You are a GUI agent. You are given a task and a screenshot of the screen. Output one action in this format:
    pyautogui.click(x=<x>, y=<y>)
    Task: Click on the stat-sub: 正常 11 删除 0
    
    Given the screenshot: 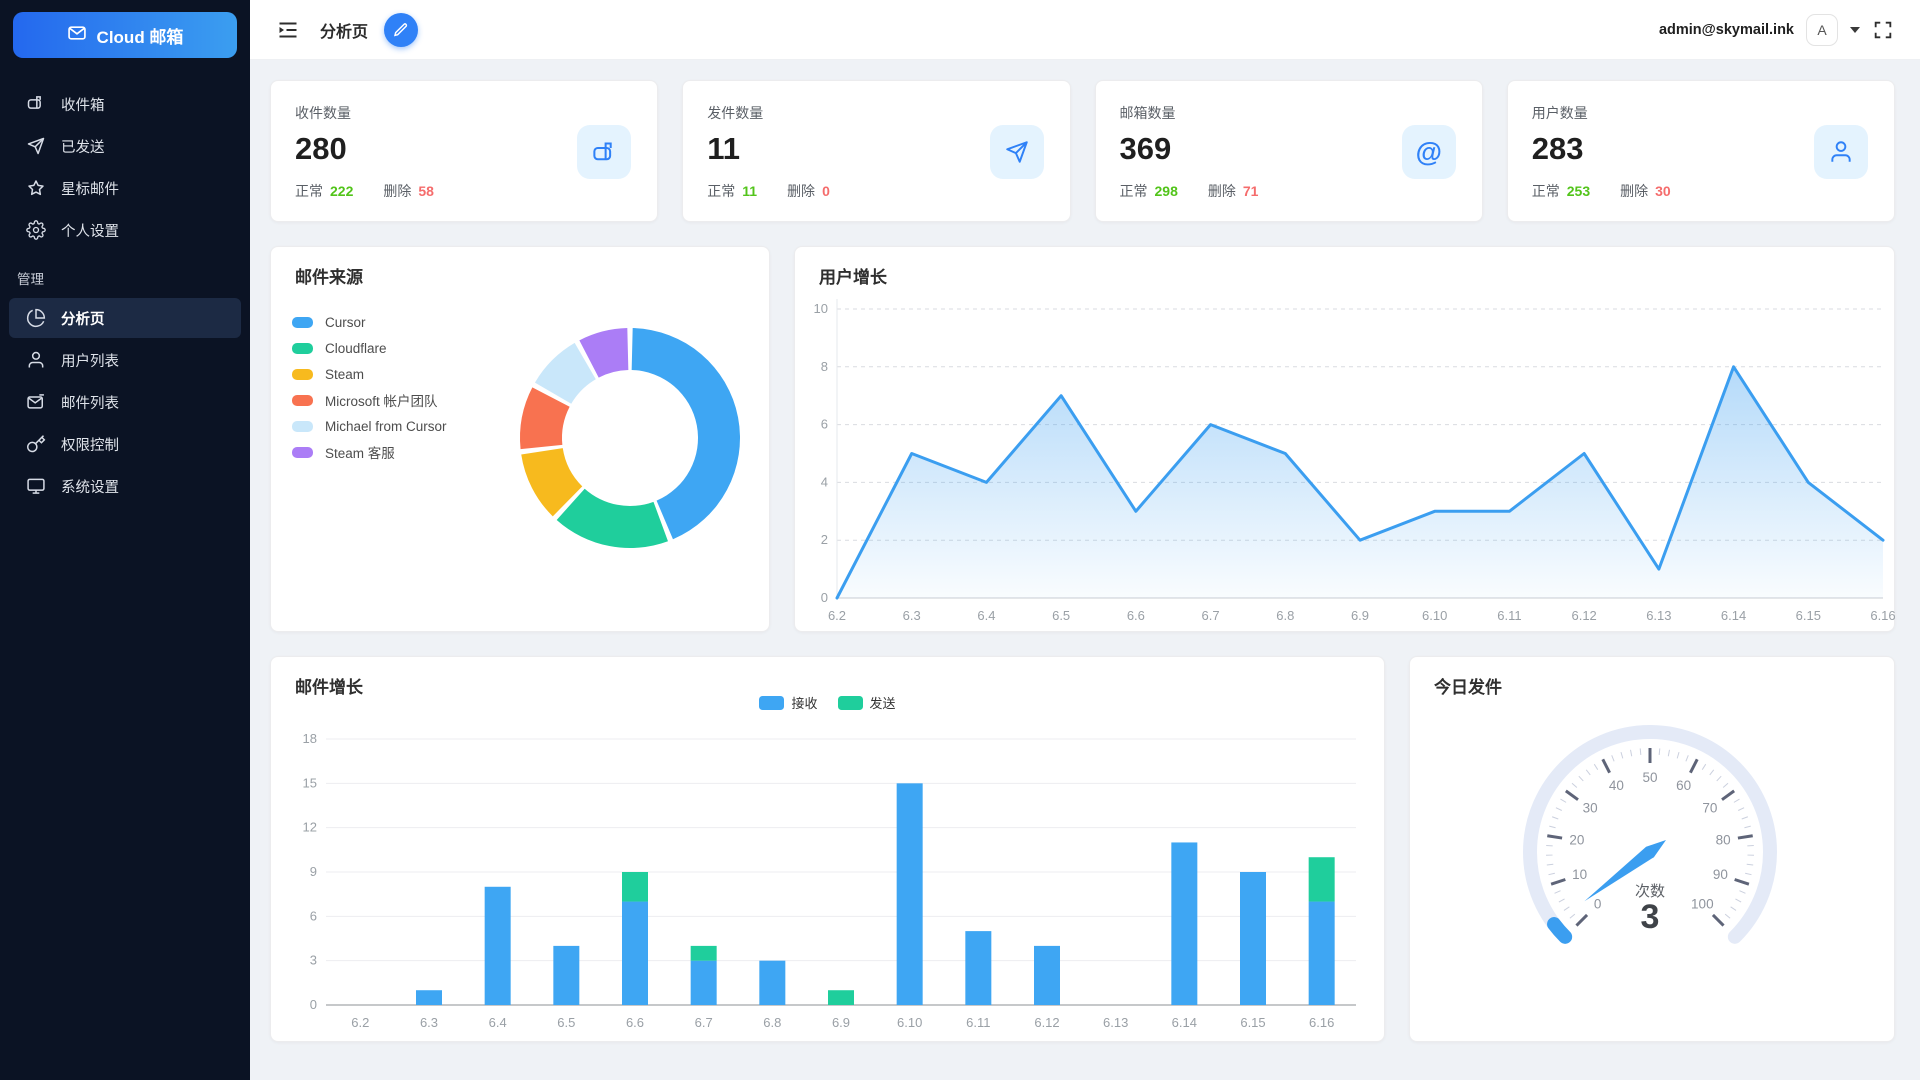 What is the action you would take?
    pyautogui.click(x=768, y=191)
    